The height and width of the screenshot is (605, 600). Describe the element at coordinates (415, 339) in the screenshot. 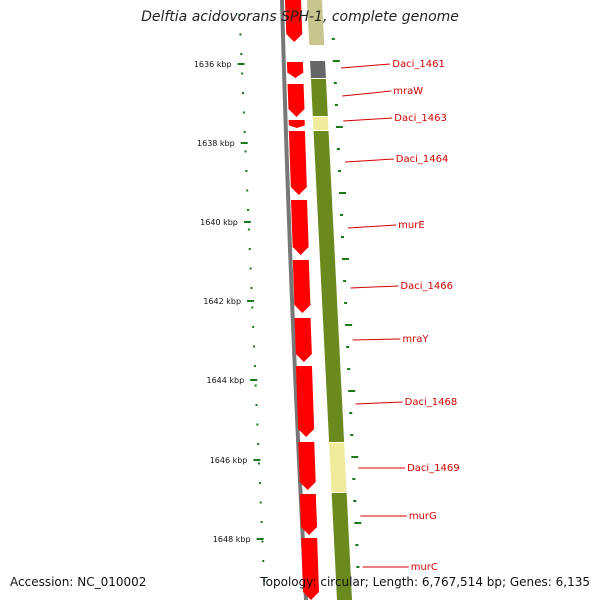

I see `gene-label-mraY: mraY` at that location.